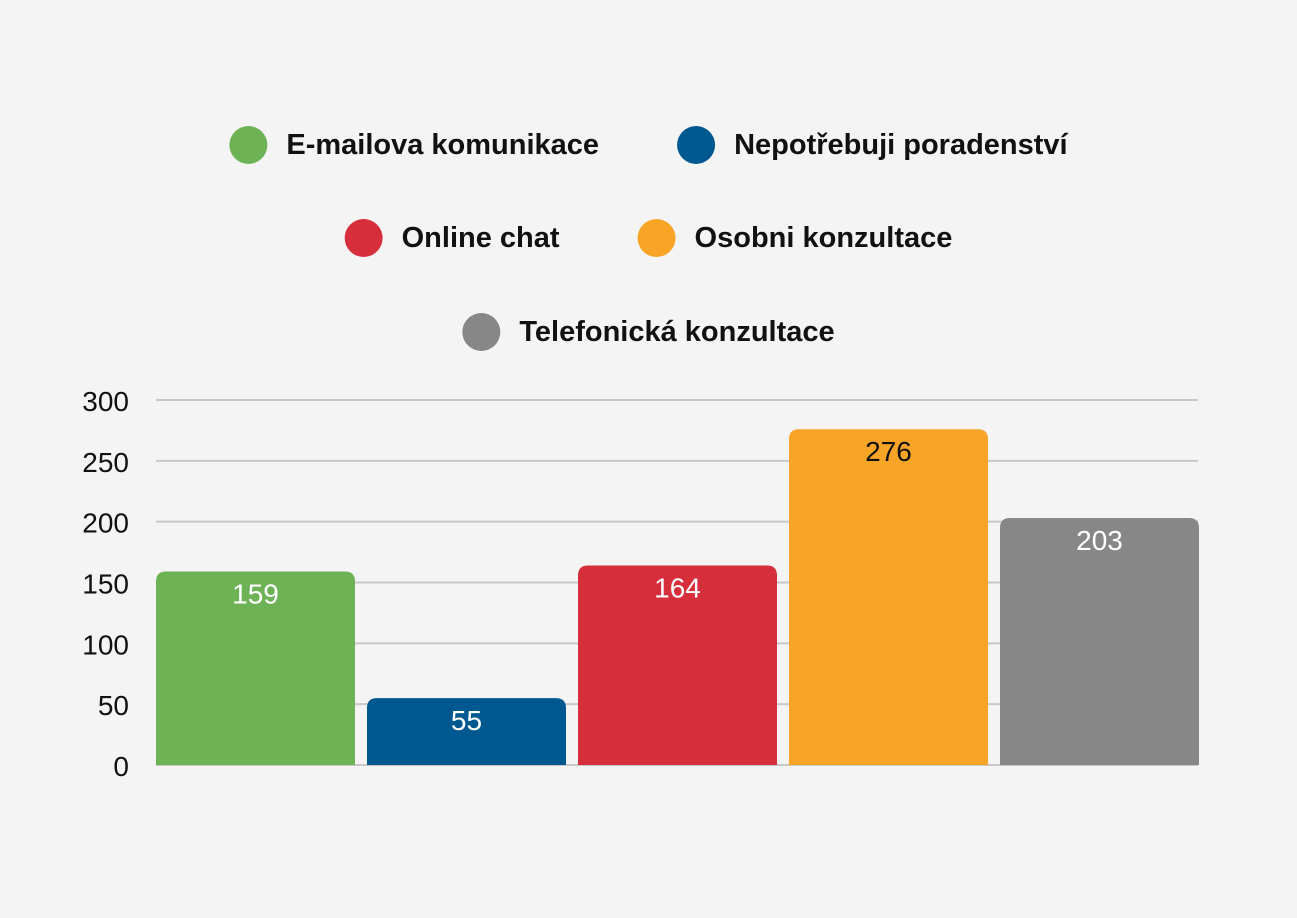  I want to click on bar-nepotrebuji-poradenstvi, so click(466, 731).